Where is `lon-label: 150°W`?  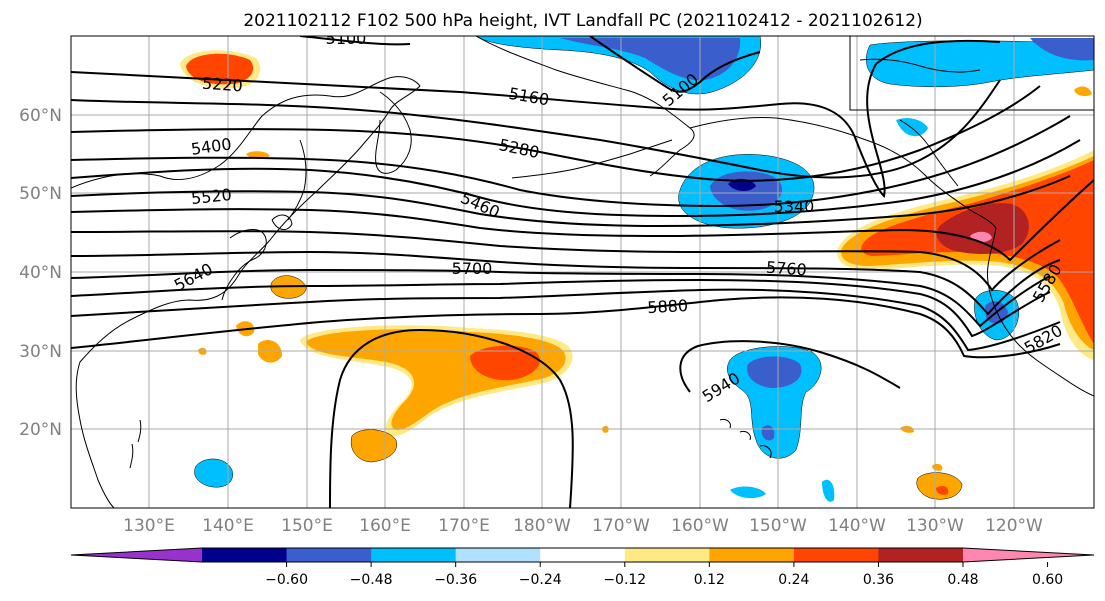
lon-label: 150°W is located at coordinates (778, 526).